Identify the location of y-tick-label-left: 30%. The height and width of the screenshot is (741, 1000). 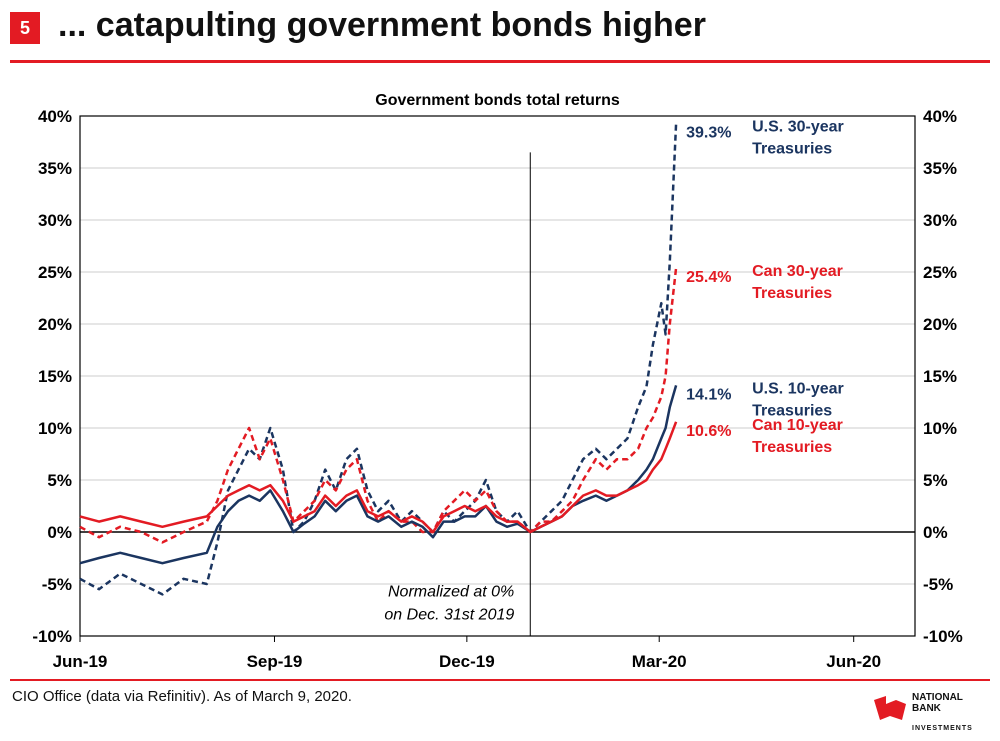
(55, 220).